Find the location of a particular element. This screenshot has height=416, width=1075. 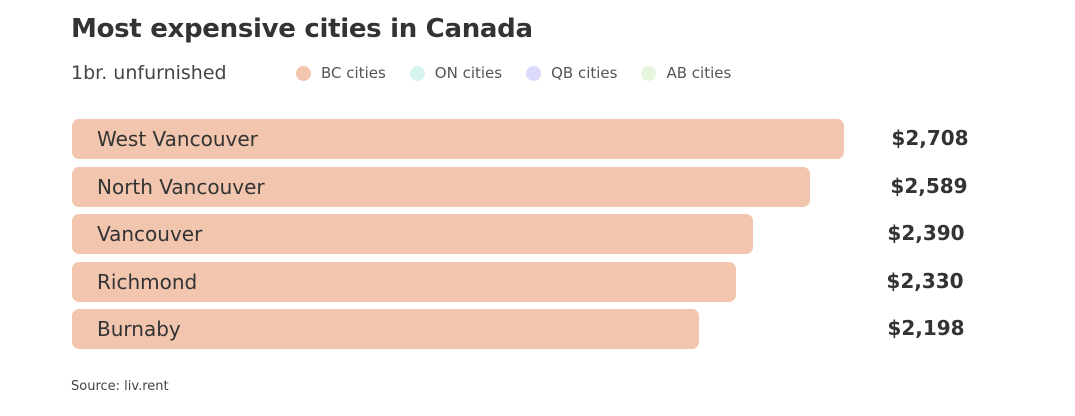

legend-label: ON cities is located at coordinates (468, 73).